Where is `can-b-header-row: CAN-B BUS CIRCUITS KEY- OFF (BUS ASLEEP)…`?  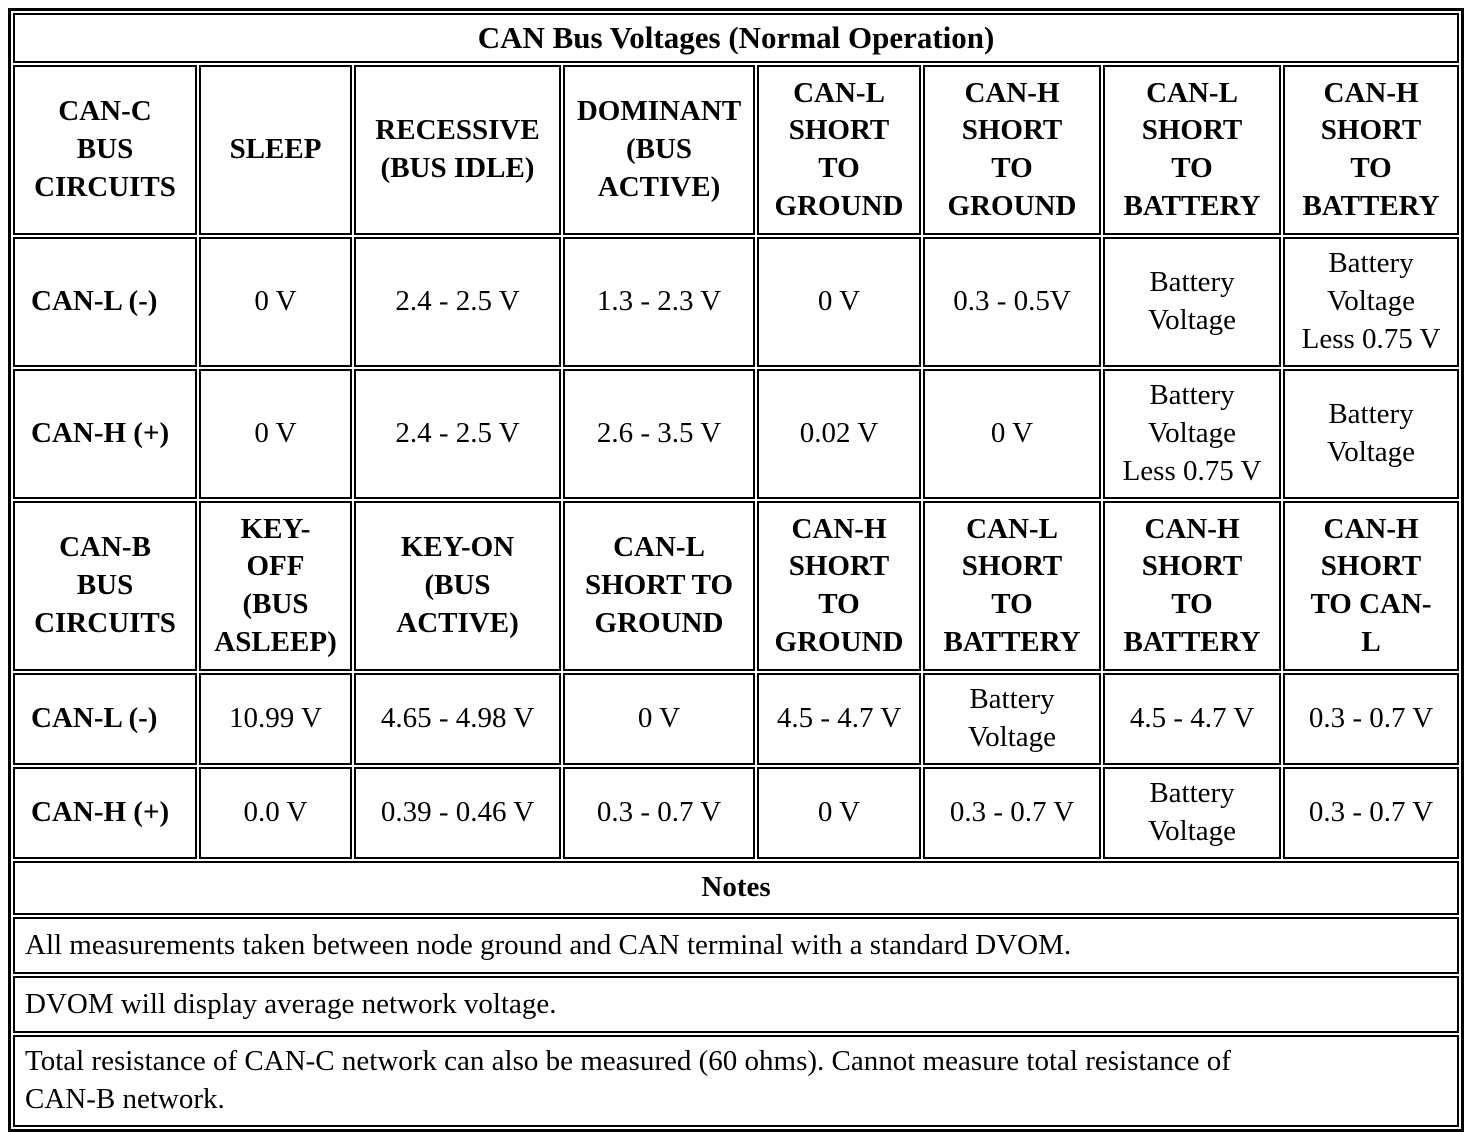
can-b-header-row: CAN-B BUS CIRCUITS KEY- OFF (BUS ASLEEP)… is located at coordinates (736, 586).